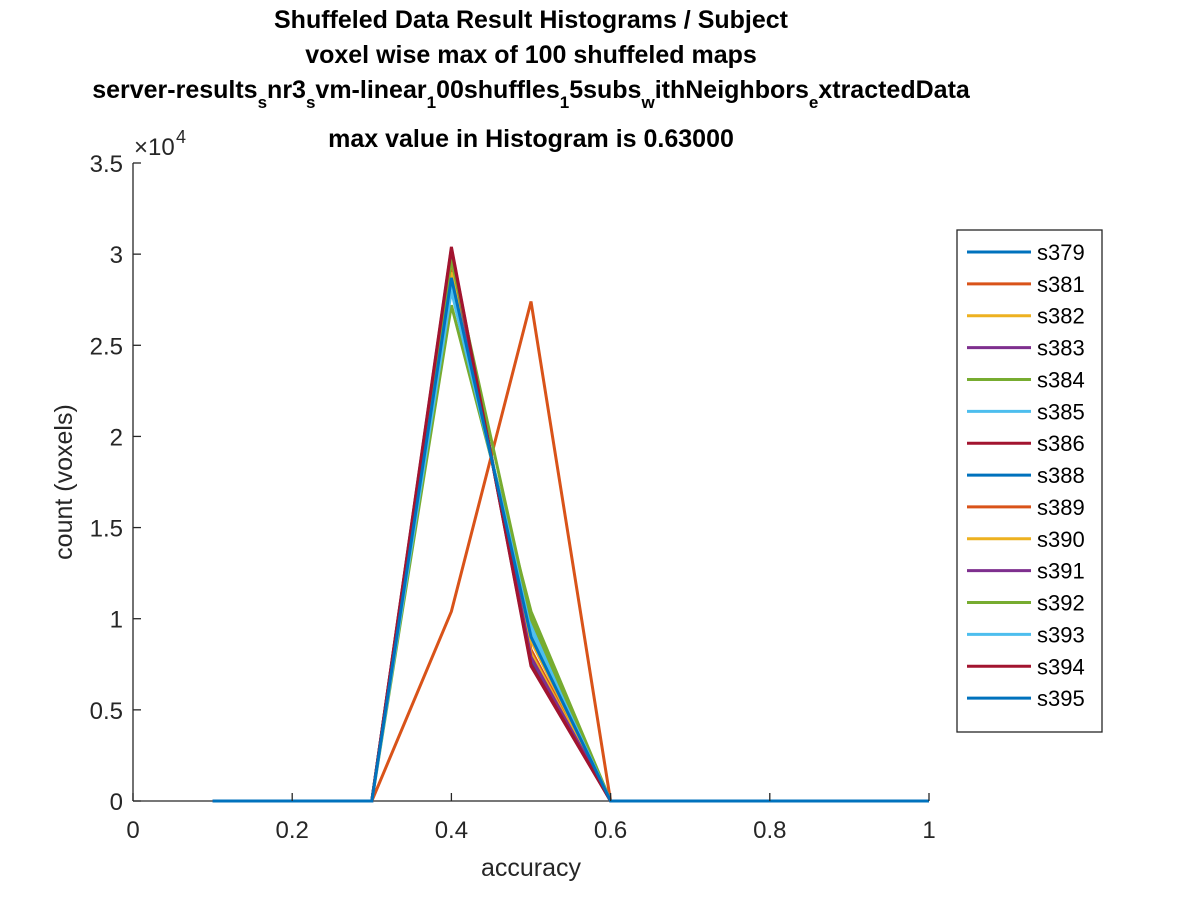 Image resolution: width=1200 pixels, height=900 pixels. Describe the element at coordinates (1061, 539) in the screenshot. I see `legend-label-s390: s390` at that location.